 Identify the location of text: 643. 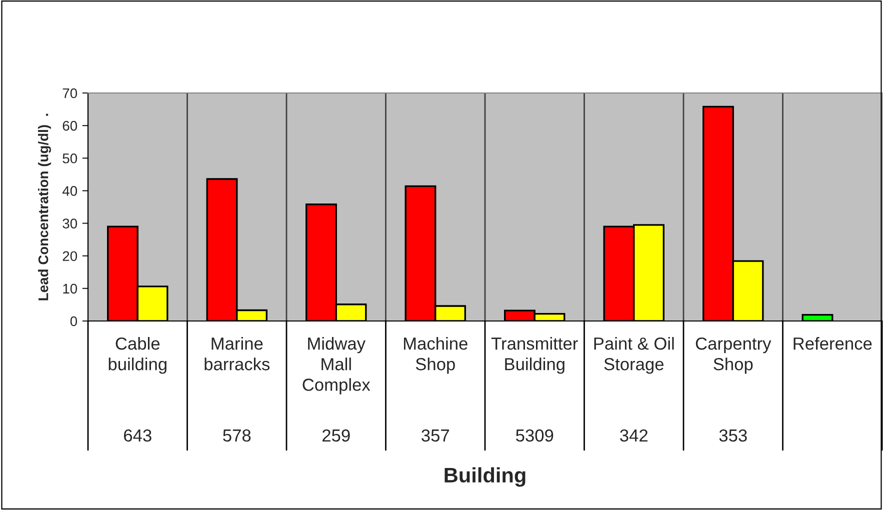
(138, 435).